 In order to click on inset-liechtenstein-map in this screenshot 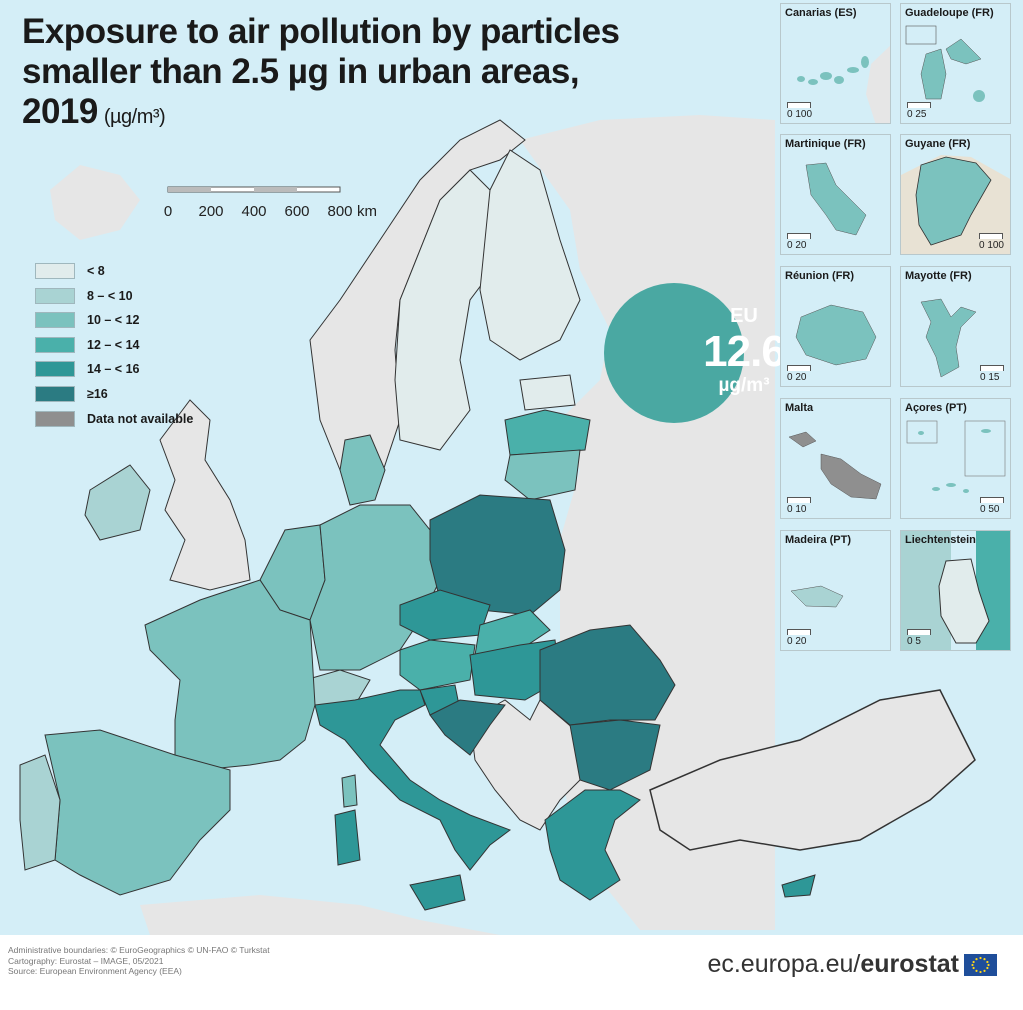, I will do `click(955, 590)`.